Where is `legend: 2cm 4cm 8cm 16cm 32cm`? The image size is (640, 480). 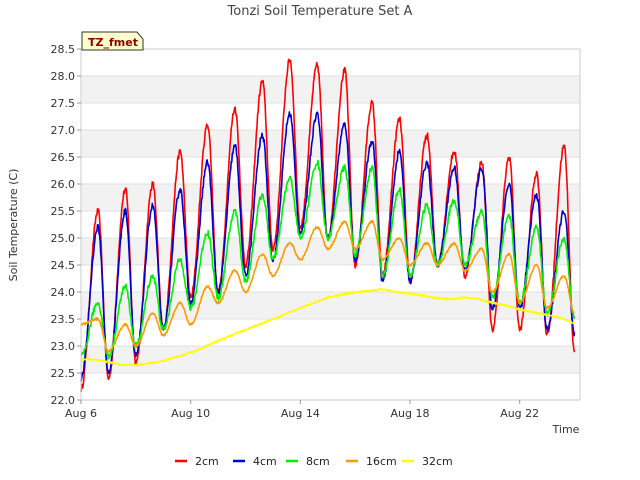 legend: 2cm 4cm 8cm 16cm 32cm is located at coordinates (314, 461).